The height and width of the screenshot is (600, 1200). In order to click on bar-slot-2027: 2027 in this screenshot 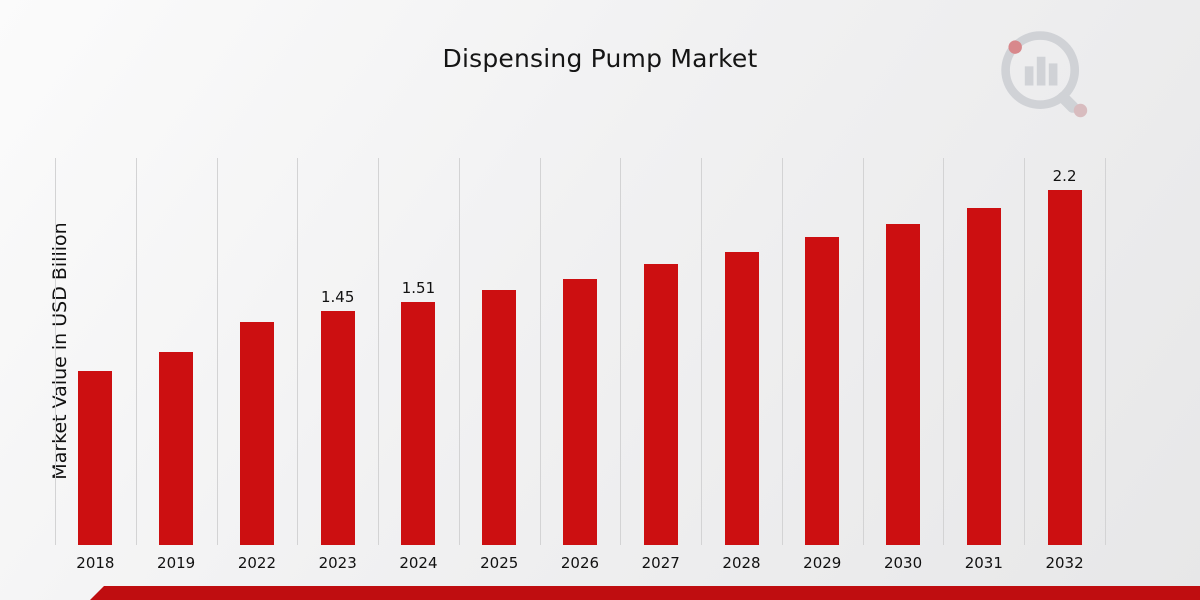, I will do `click(660, 365)`.